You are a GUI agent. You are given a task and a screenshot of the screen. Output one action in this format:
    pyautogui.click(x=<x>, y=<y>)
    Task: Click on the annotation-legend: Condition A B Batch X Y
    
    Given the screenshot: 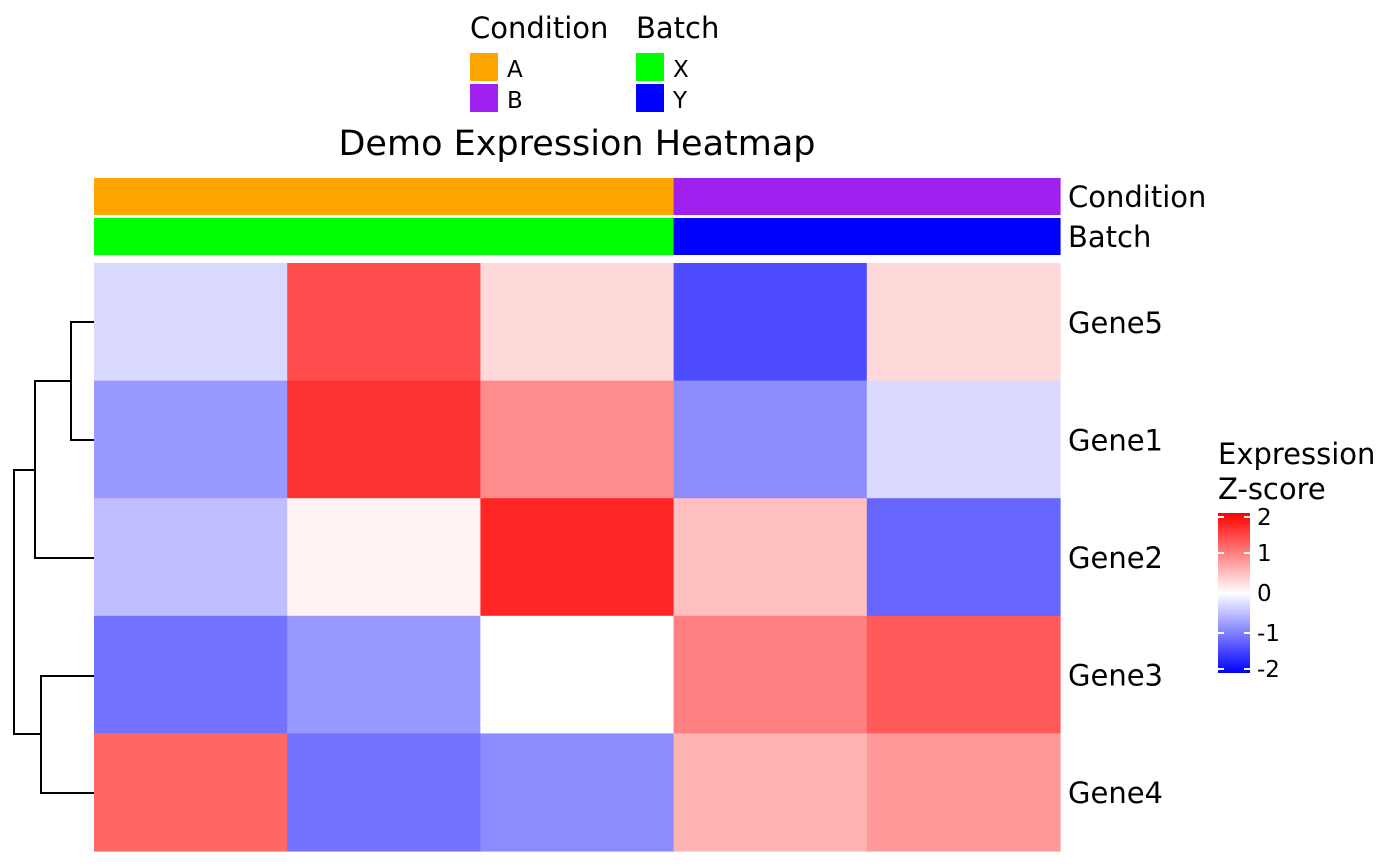 What is the action you would take?
    pyautogui.click(x=594, y=62)
    